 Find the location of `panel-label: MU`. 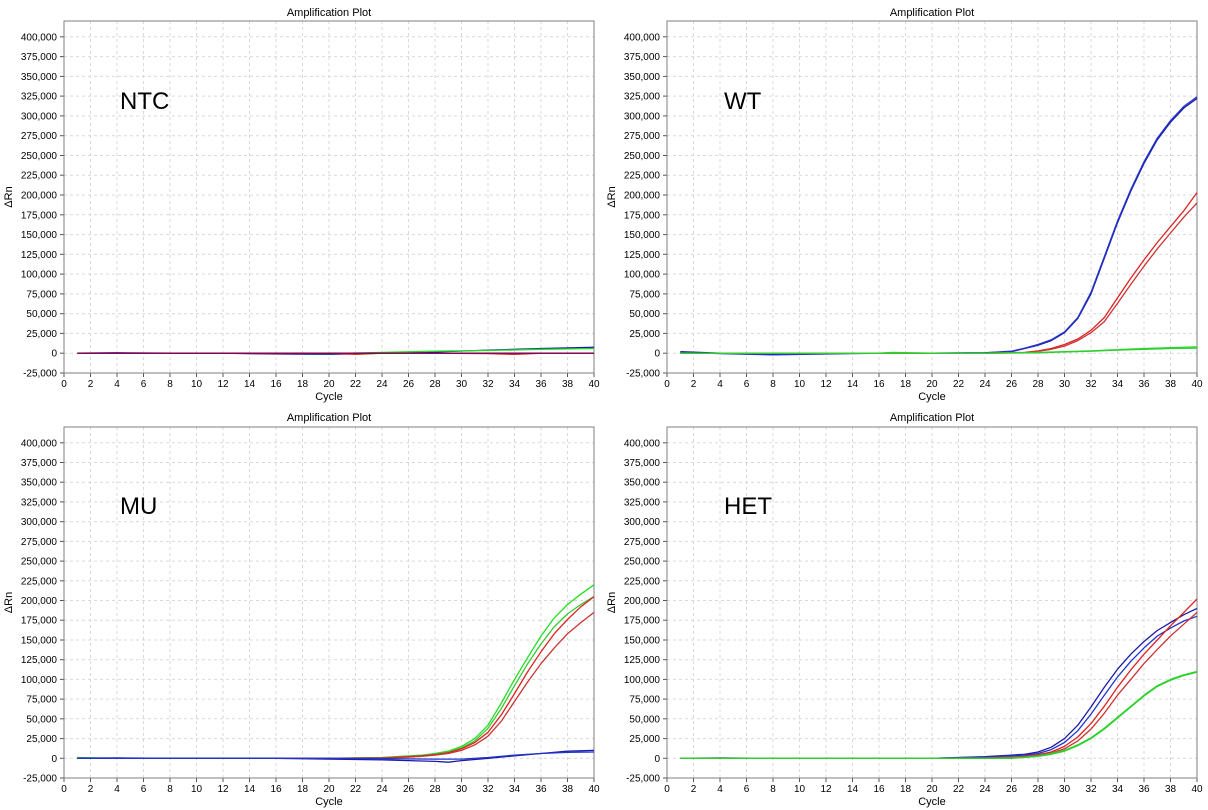

panel-label: MU is located at coordinates (138, 506).